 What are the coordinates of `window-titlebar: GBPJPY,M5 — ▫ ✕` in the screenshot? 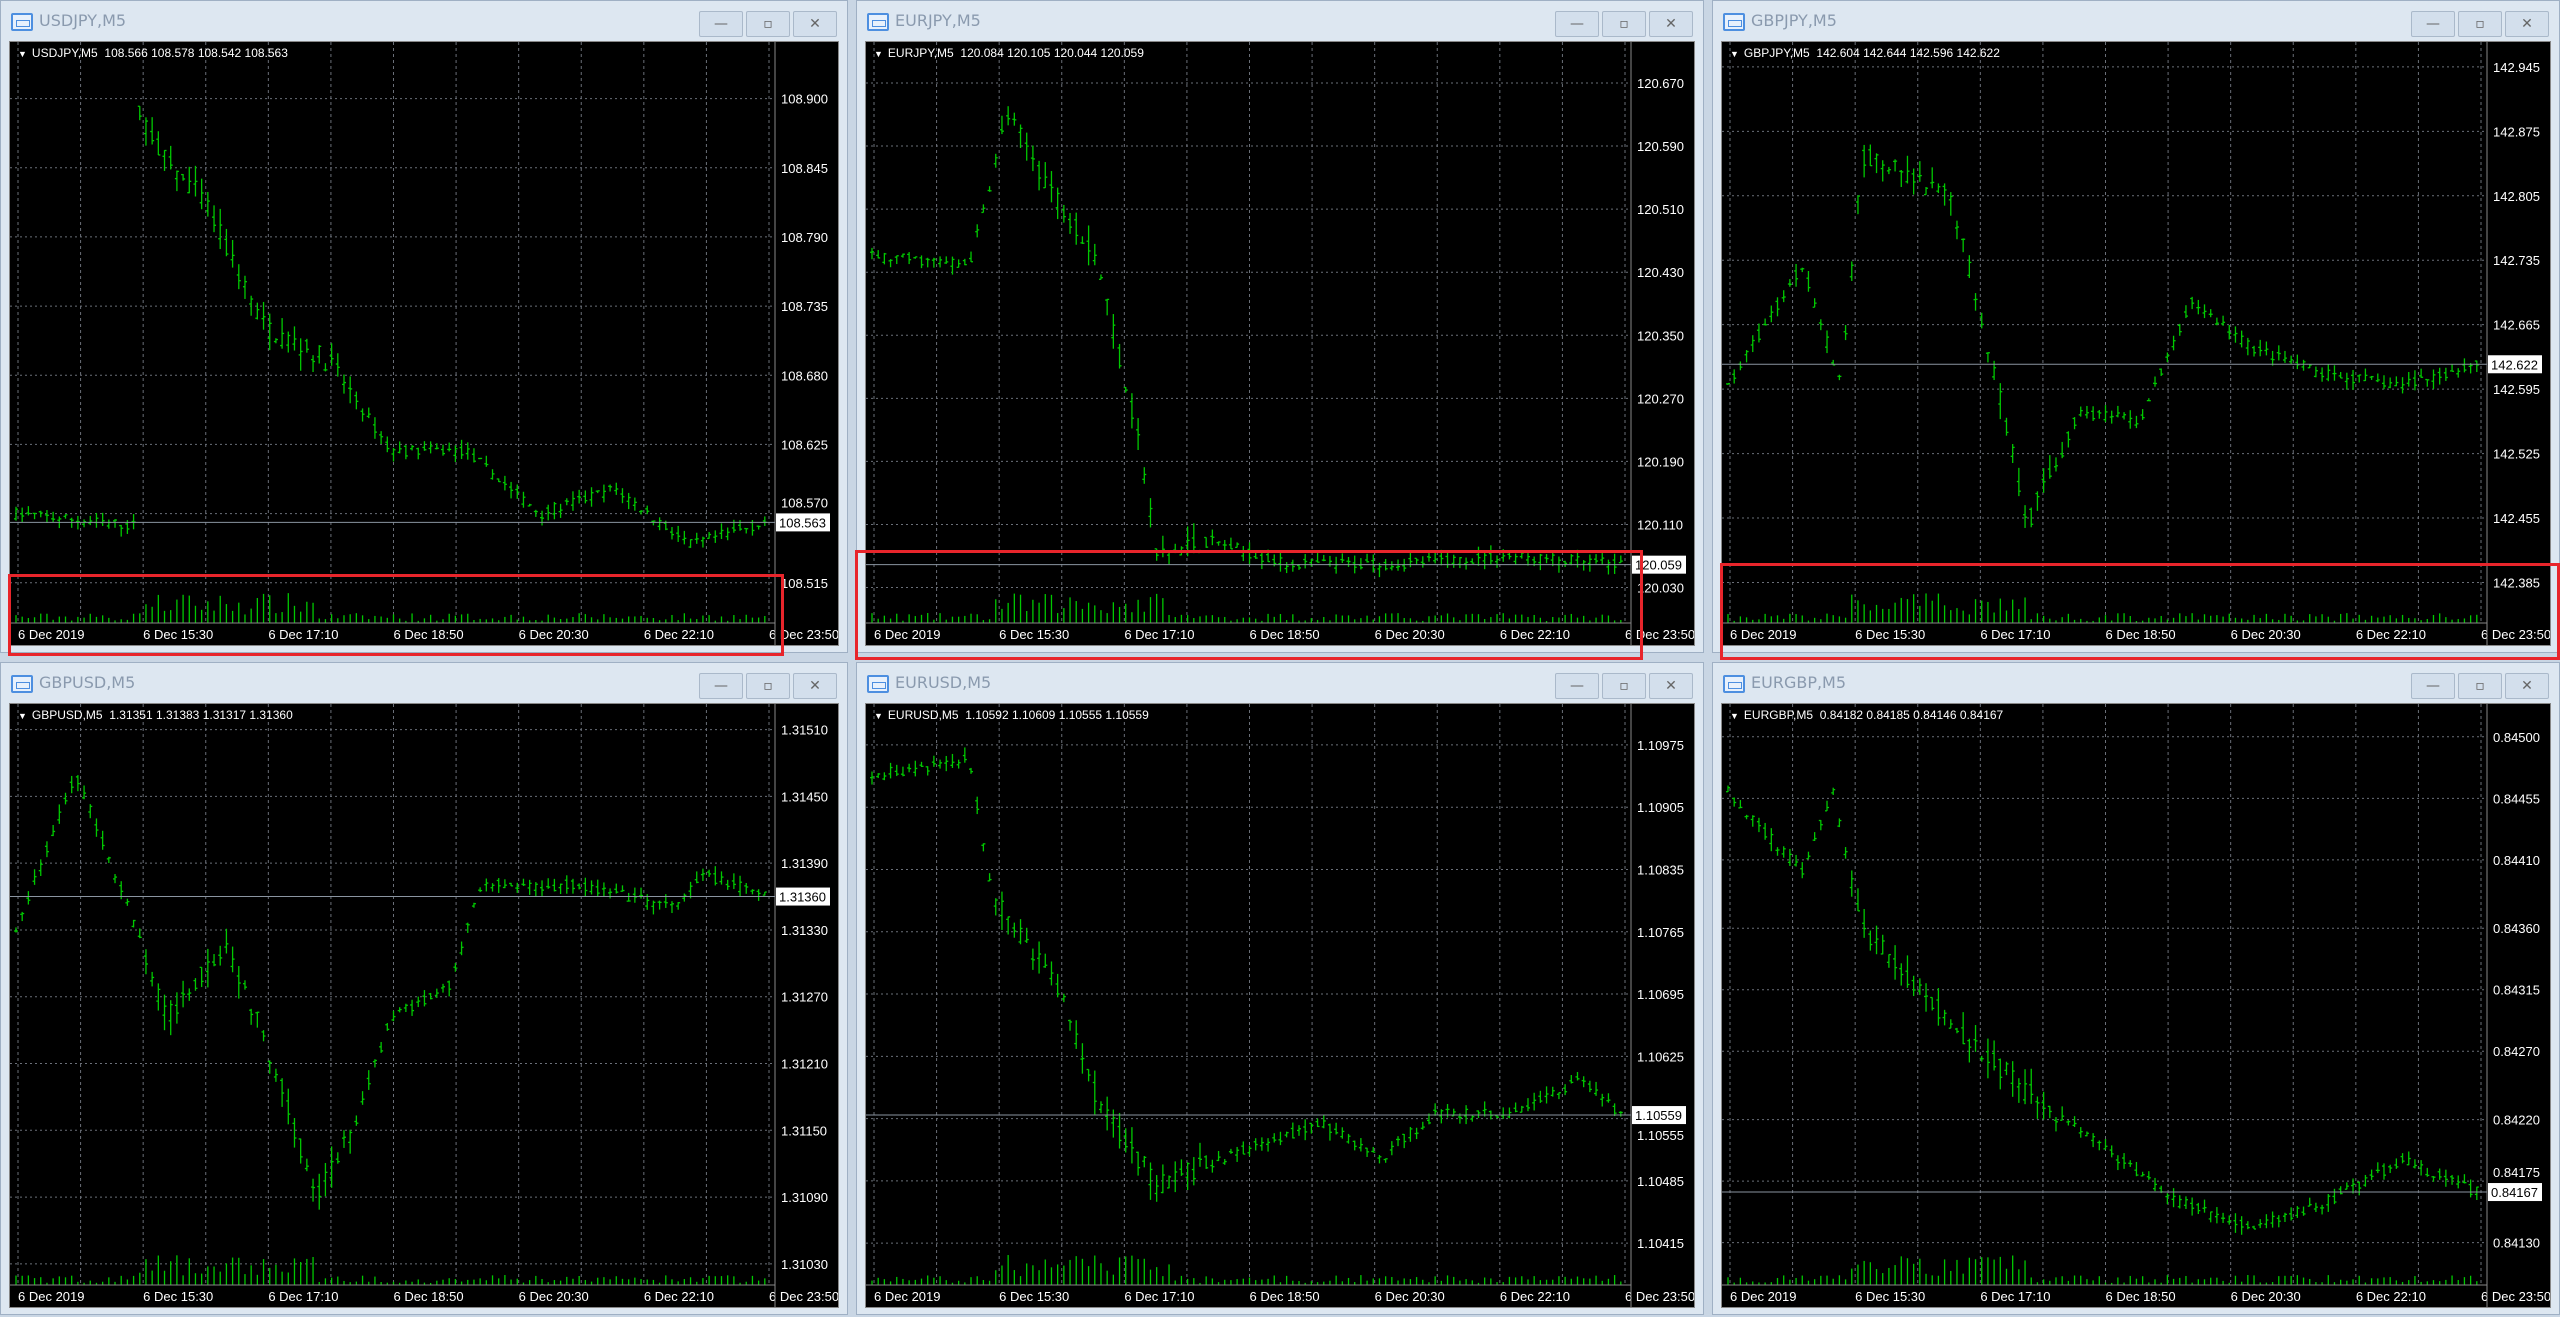 It's located at (2136, 21).